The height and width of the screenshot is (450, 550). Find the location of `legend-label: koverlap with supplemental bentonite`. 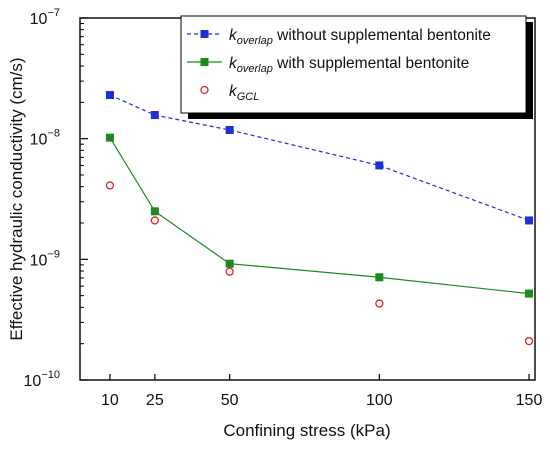

legend-label: koverlap with supplemental bentonite is located at coordinates (349, 65).